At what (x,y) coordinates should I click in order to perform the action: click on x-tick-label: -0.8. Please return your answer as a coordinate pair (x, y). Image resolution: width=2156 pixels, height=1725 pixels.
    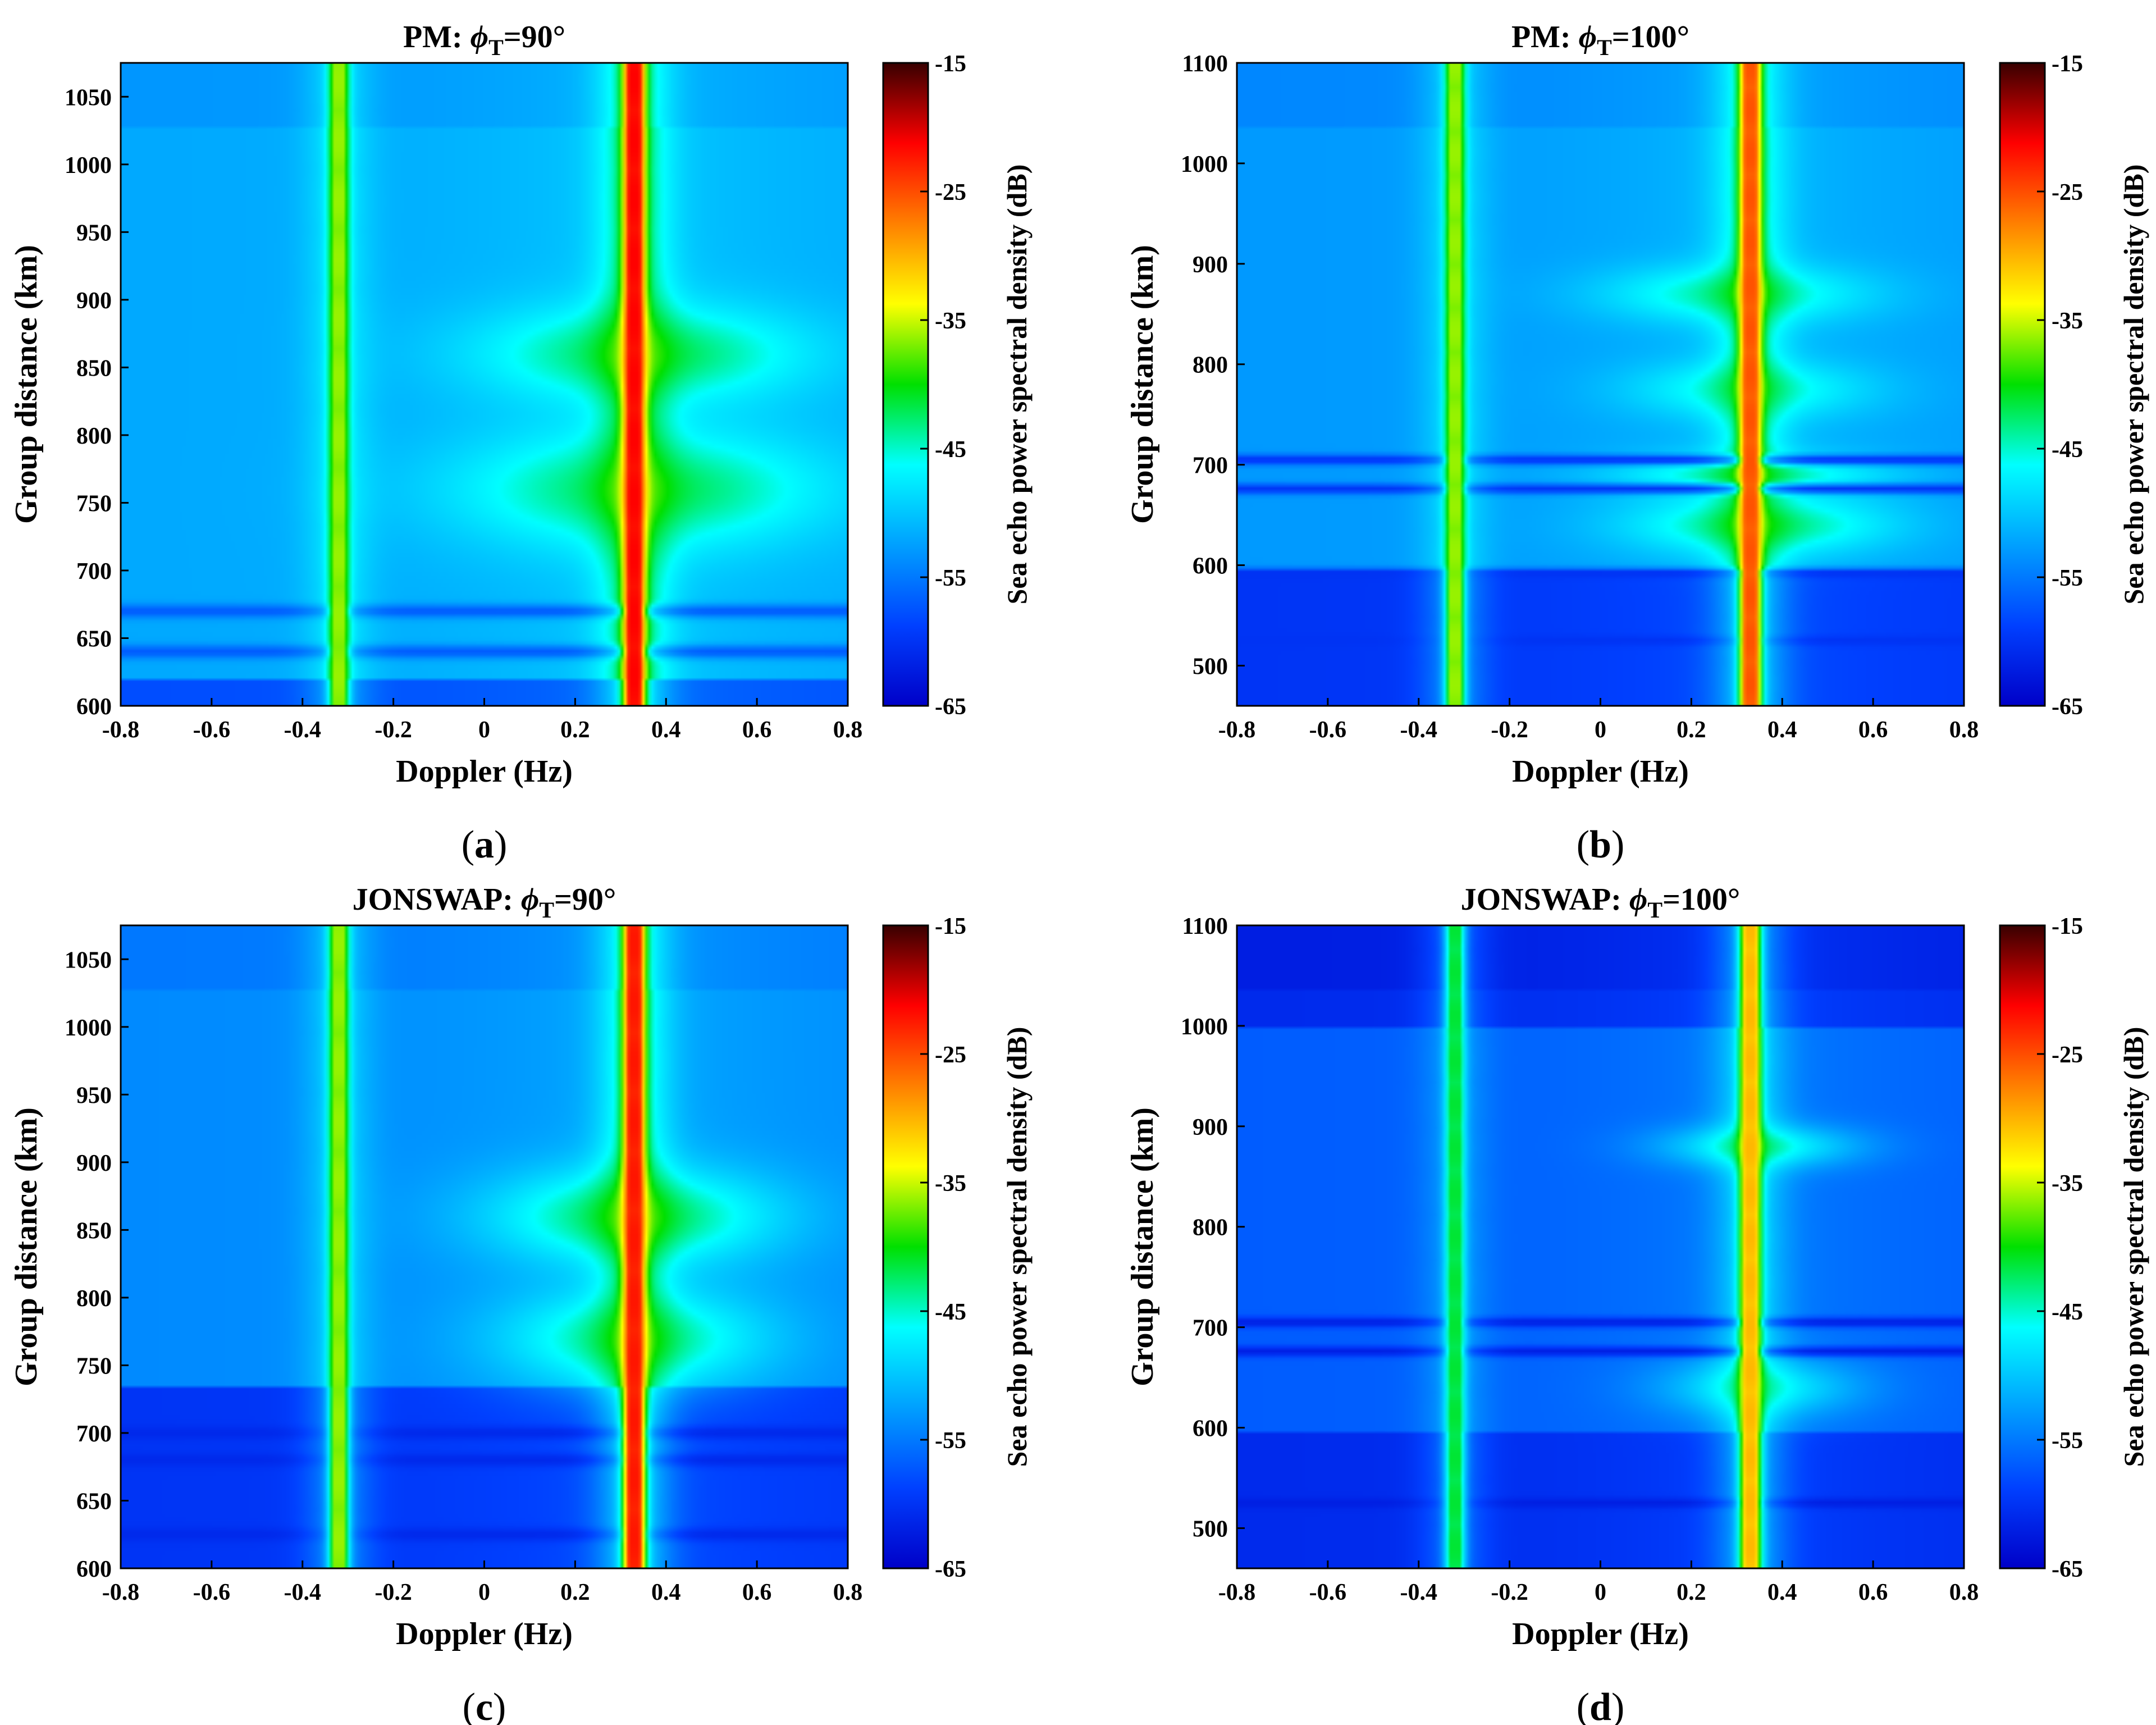
    Looking at the image, I should click on (121, 1593).